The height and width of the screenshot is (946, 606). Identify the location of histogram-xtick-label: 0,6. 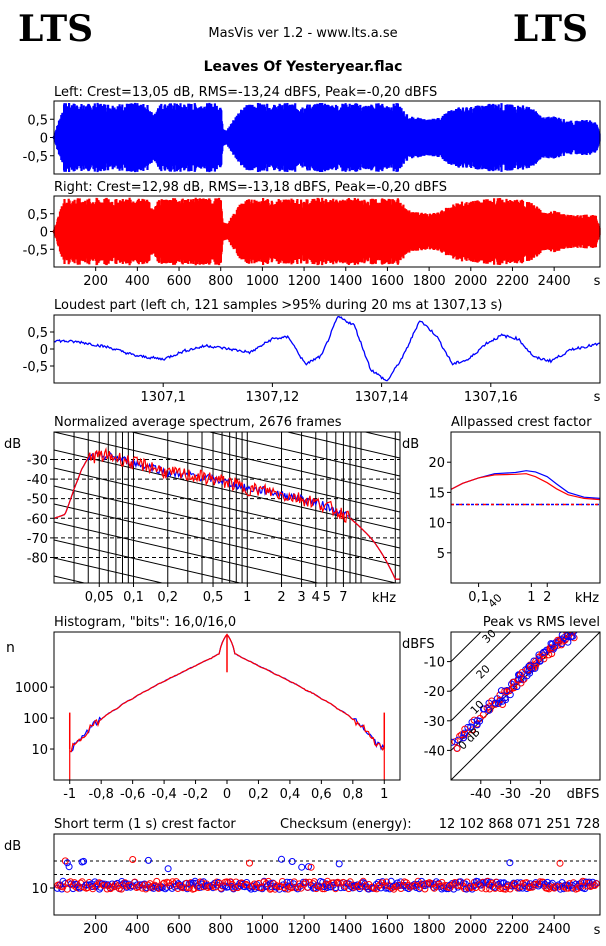
(321, 794).